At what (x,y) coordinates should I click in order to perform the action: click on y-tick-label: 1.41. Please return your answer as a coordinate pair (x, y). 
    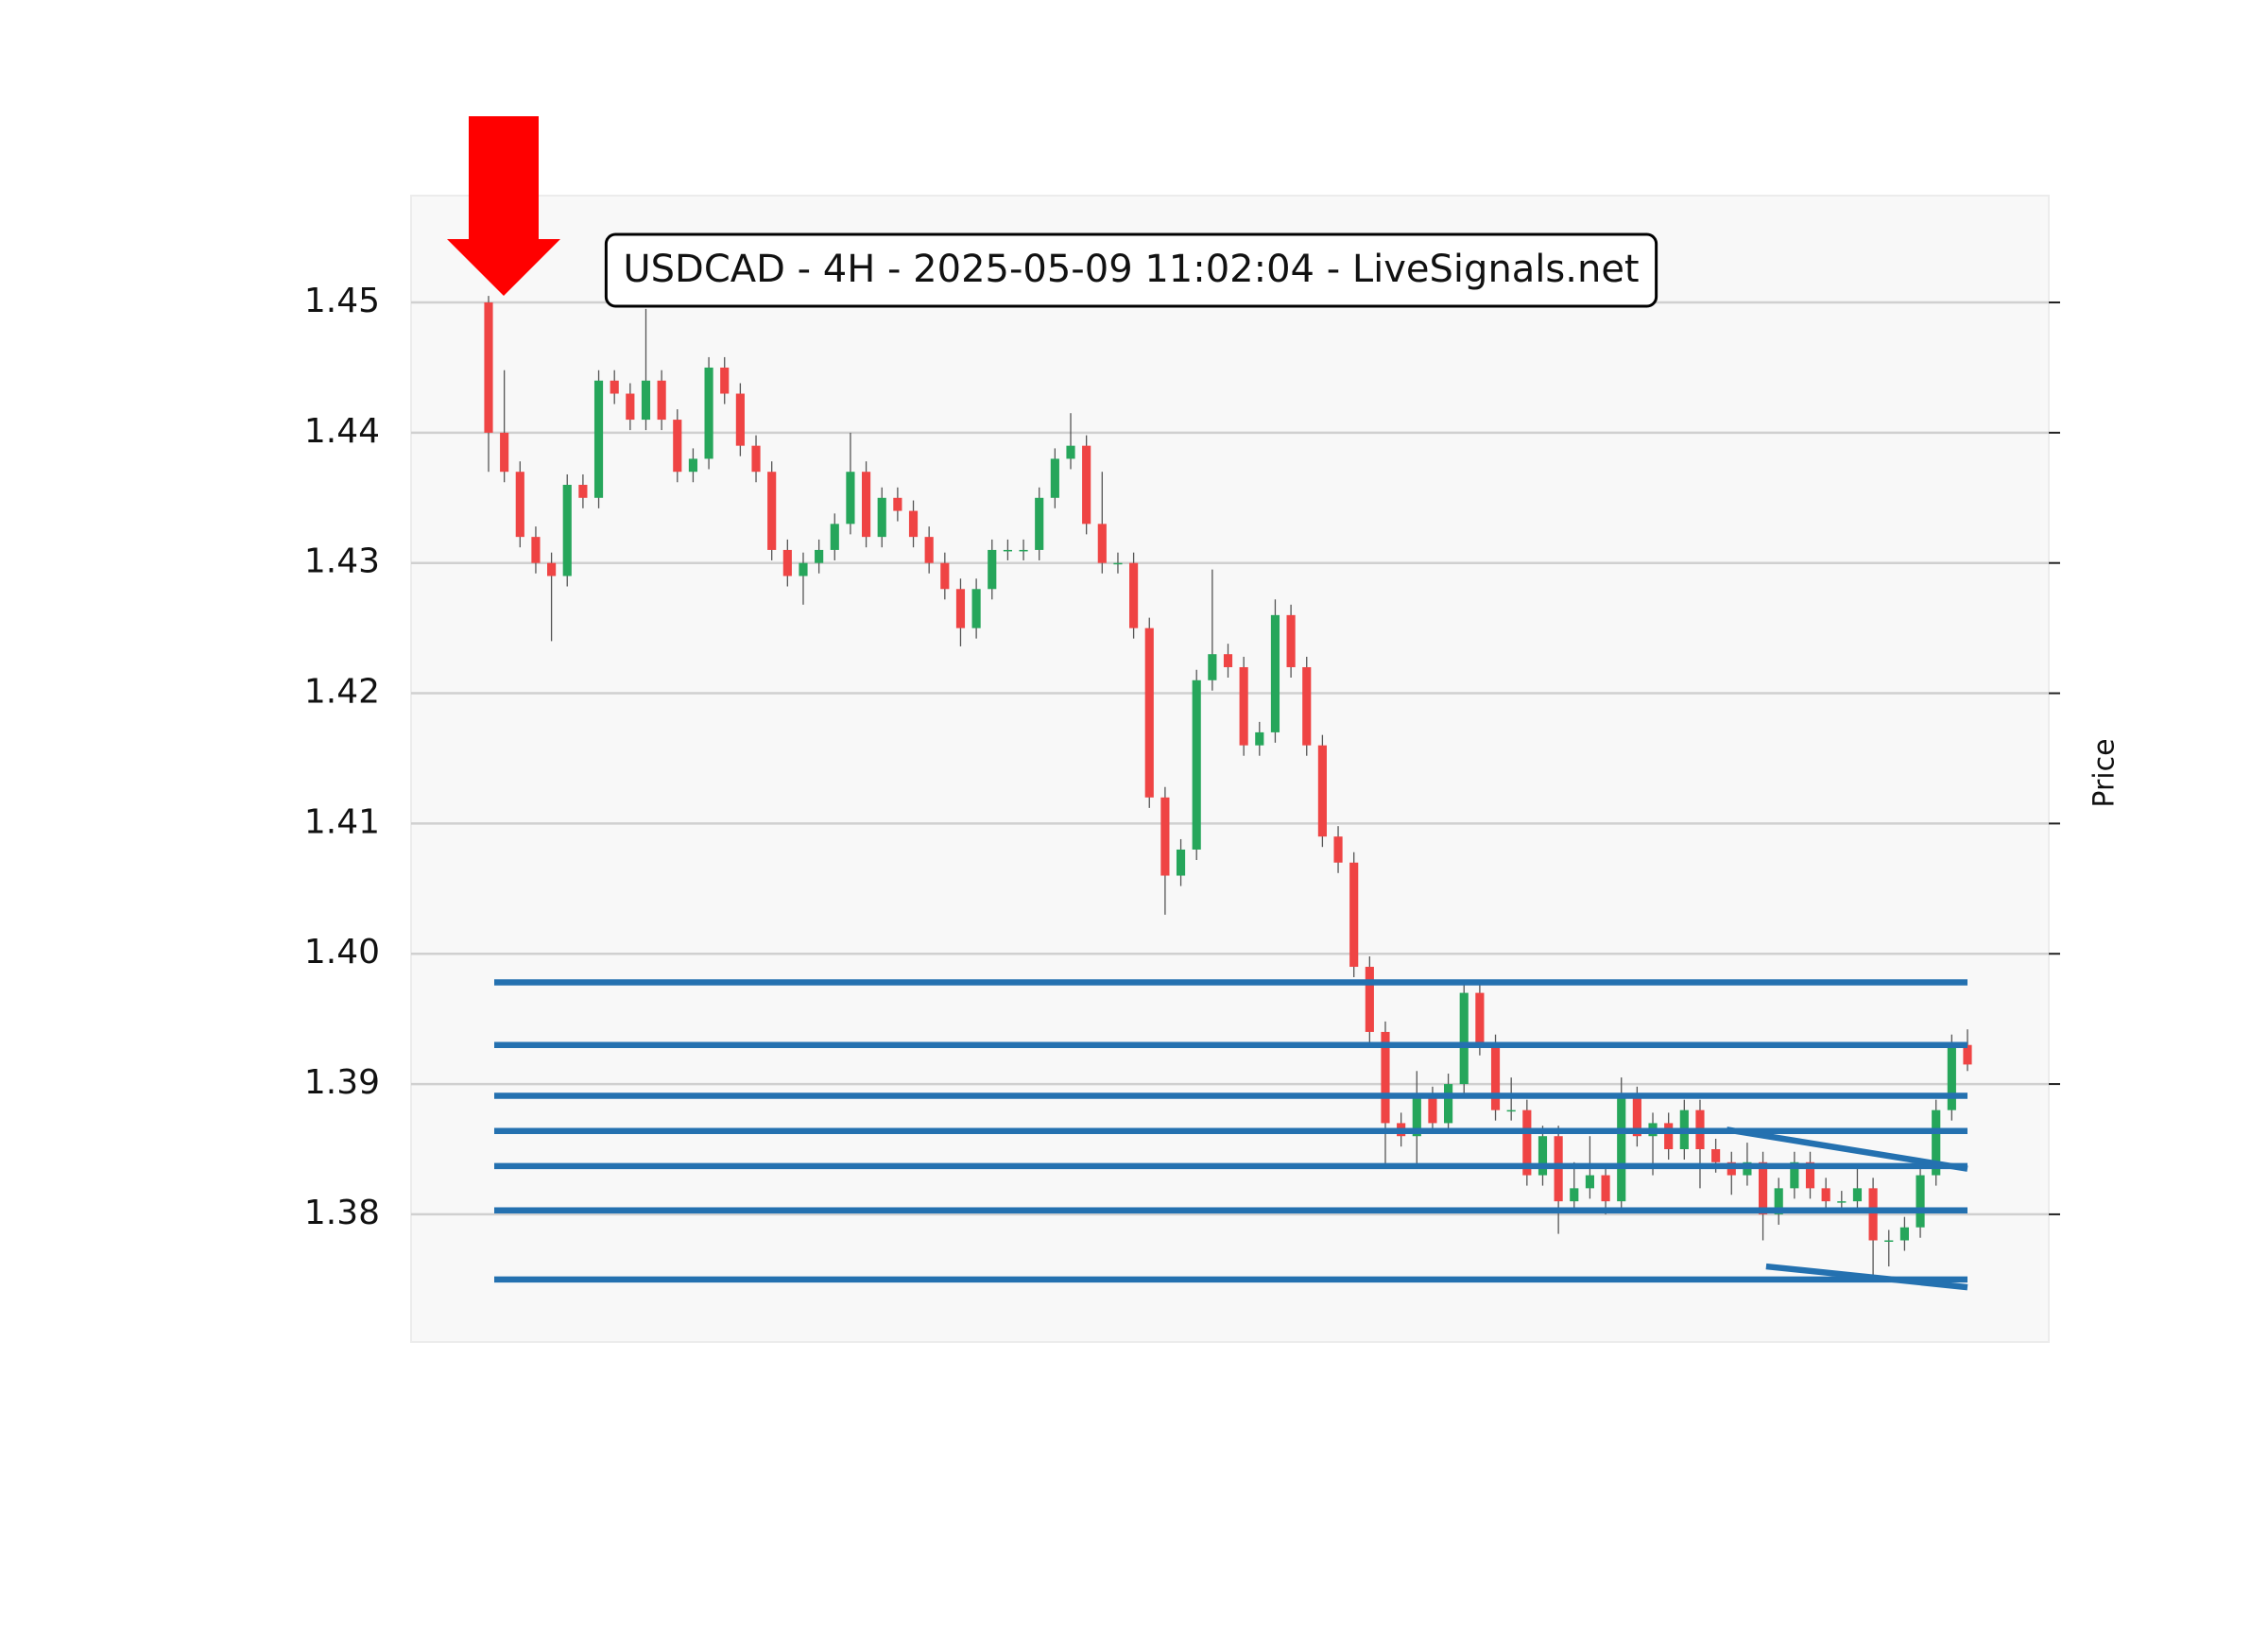
    Looking at the image, I should click on (342, 822).